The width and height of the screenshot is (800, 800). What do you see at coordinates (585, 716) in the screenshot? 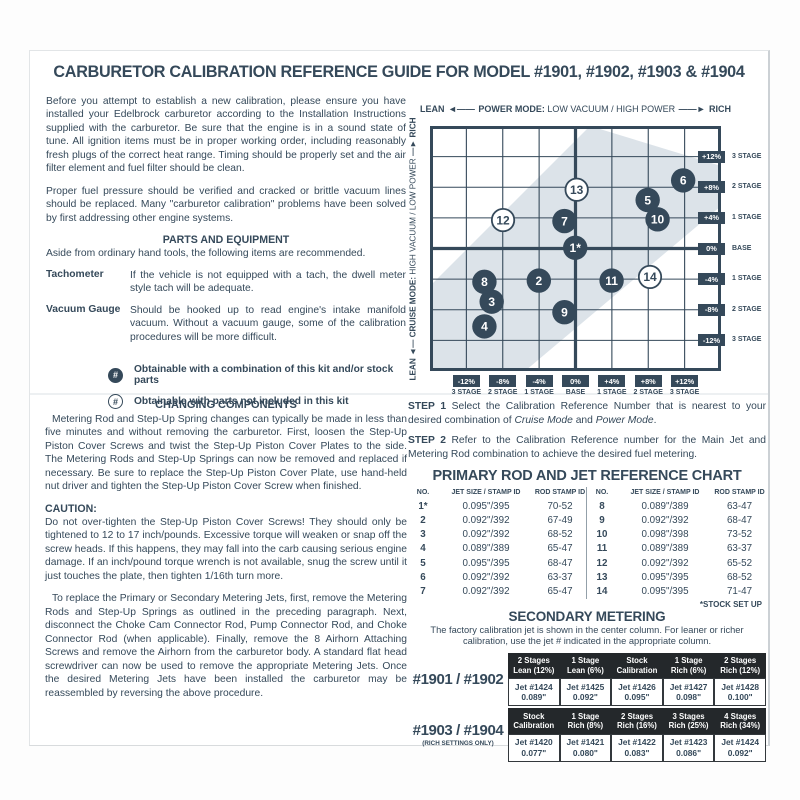
I see `header-line: 1 Stage` at bounding box center [585, 716].